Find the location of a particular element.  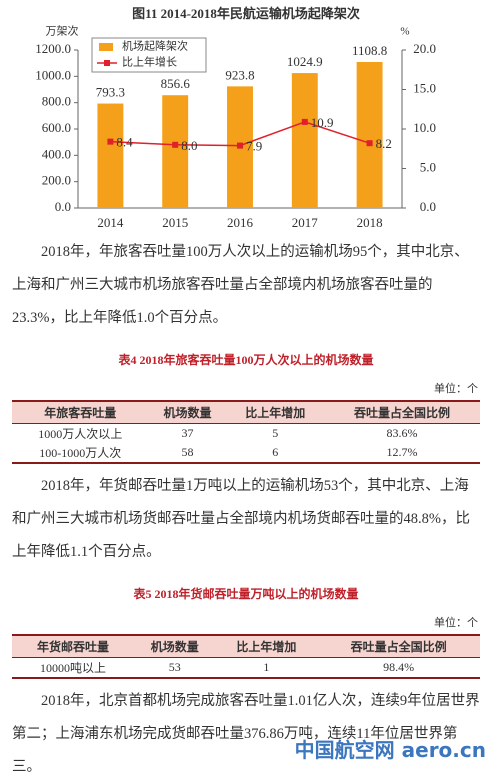

line-value-label: 8.4 is located at coordinates (124, 142).